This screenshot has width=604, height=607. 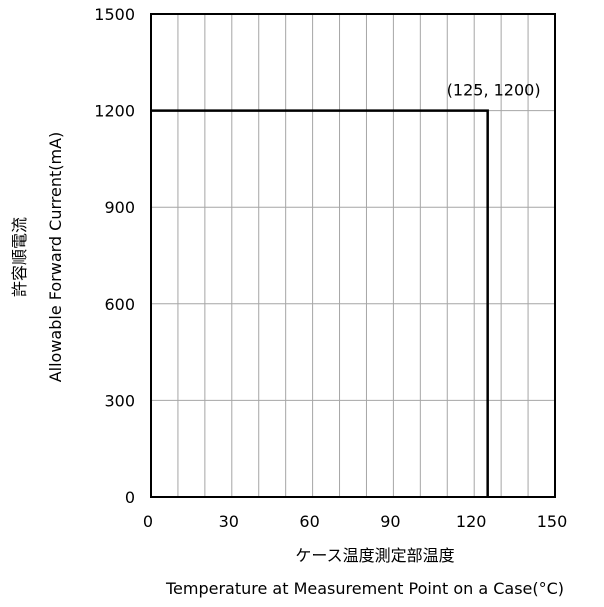 What do you see at coordinates (114, 111) in the screenshot?
I see `y-tick-label: 1200` at bounding box center [114, 111].